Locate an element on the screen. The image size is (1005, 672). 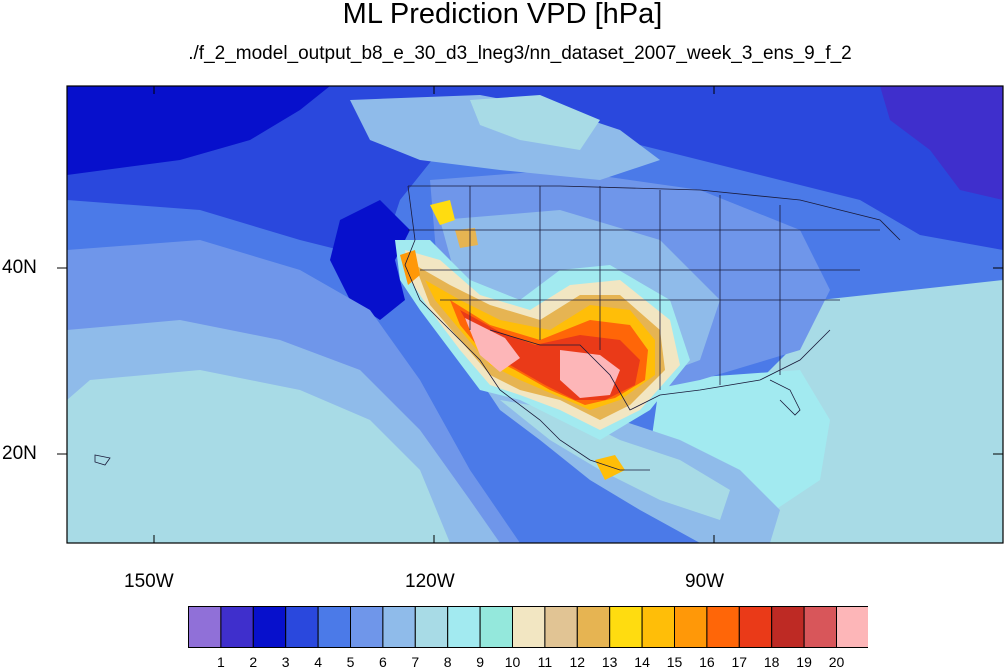
colorbar-level-label: 5 is located at coordinates (350, 662).